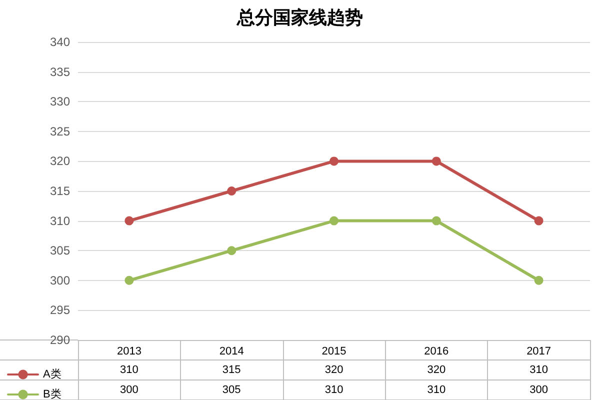  I want to click on y-tick-label: 295, so click(60, 310).